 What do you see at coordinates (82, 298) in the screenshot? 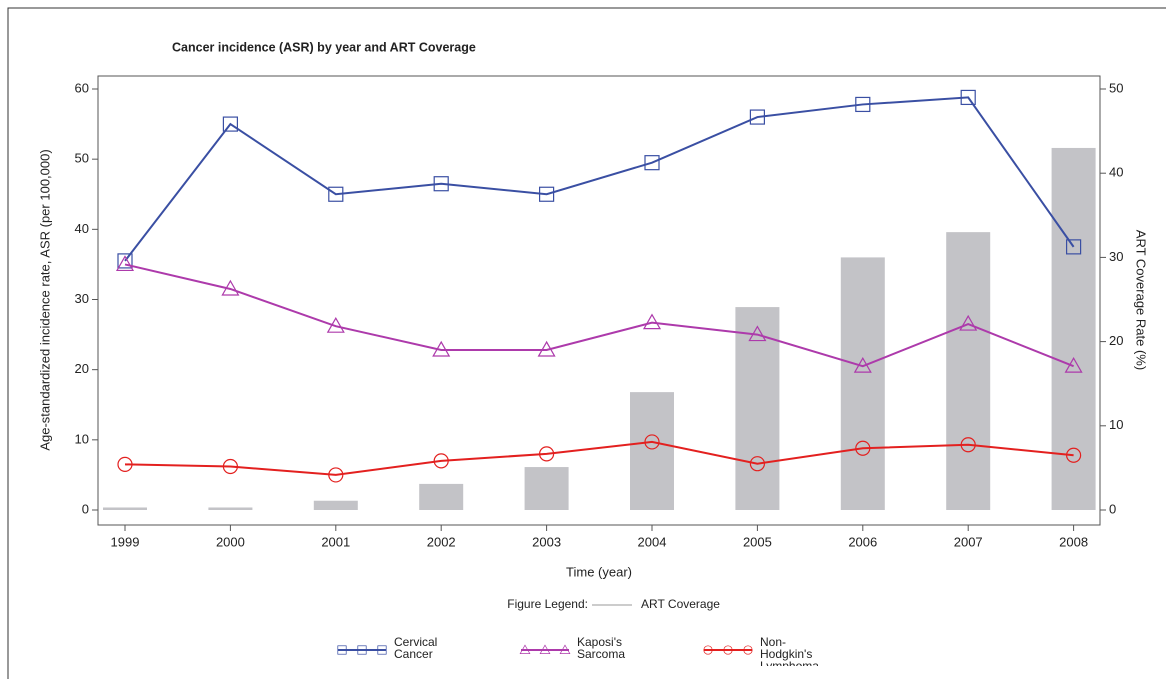
I see `y-tick-label: 30` at bounding box center [82, 298].